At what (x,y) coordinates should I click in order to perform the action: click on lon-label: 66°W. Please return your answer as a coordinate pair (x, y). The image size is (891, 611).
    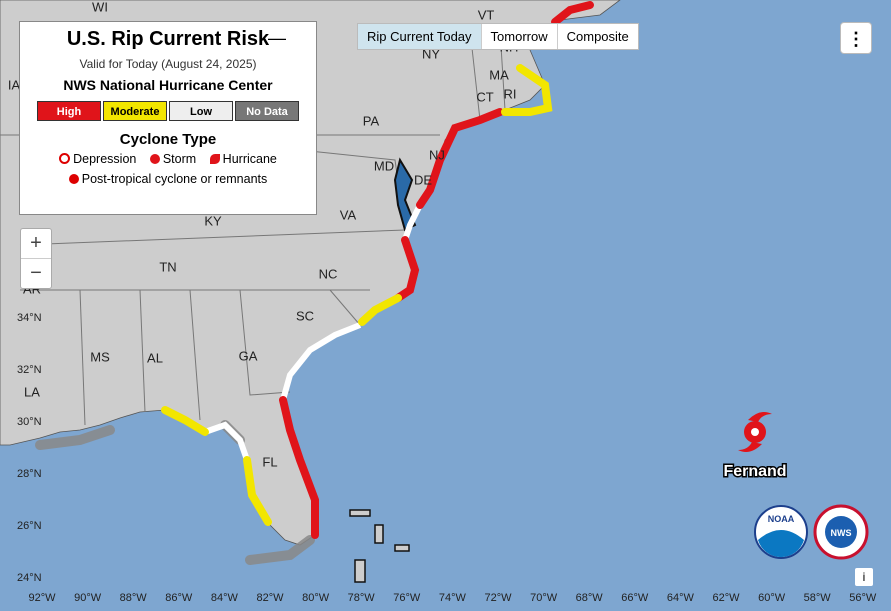
    Looking at the image, I should click on (635, 598).